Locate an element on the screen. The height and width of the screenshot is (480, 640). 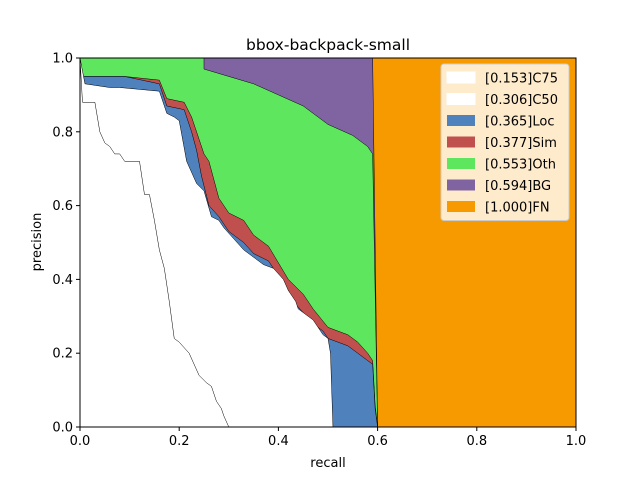
legend-label-1-000-fn: [1.000]FN is located at coordinates (517, 208).